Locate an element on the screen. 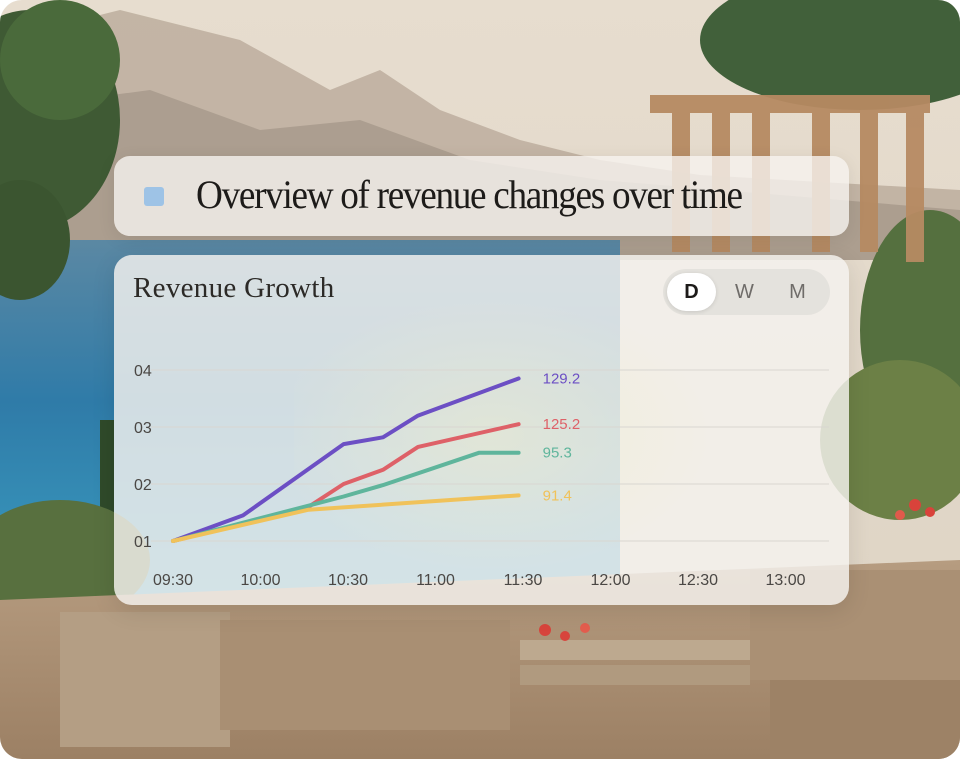  range-week-button: W is located at coordinates (744, 291).